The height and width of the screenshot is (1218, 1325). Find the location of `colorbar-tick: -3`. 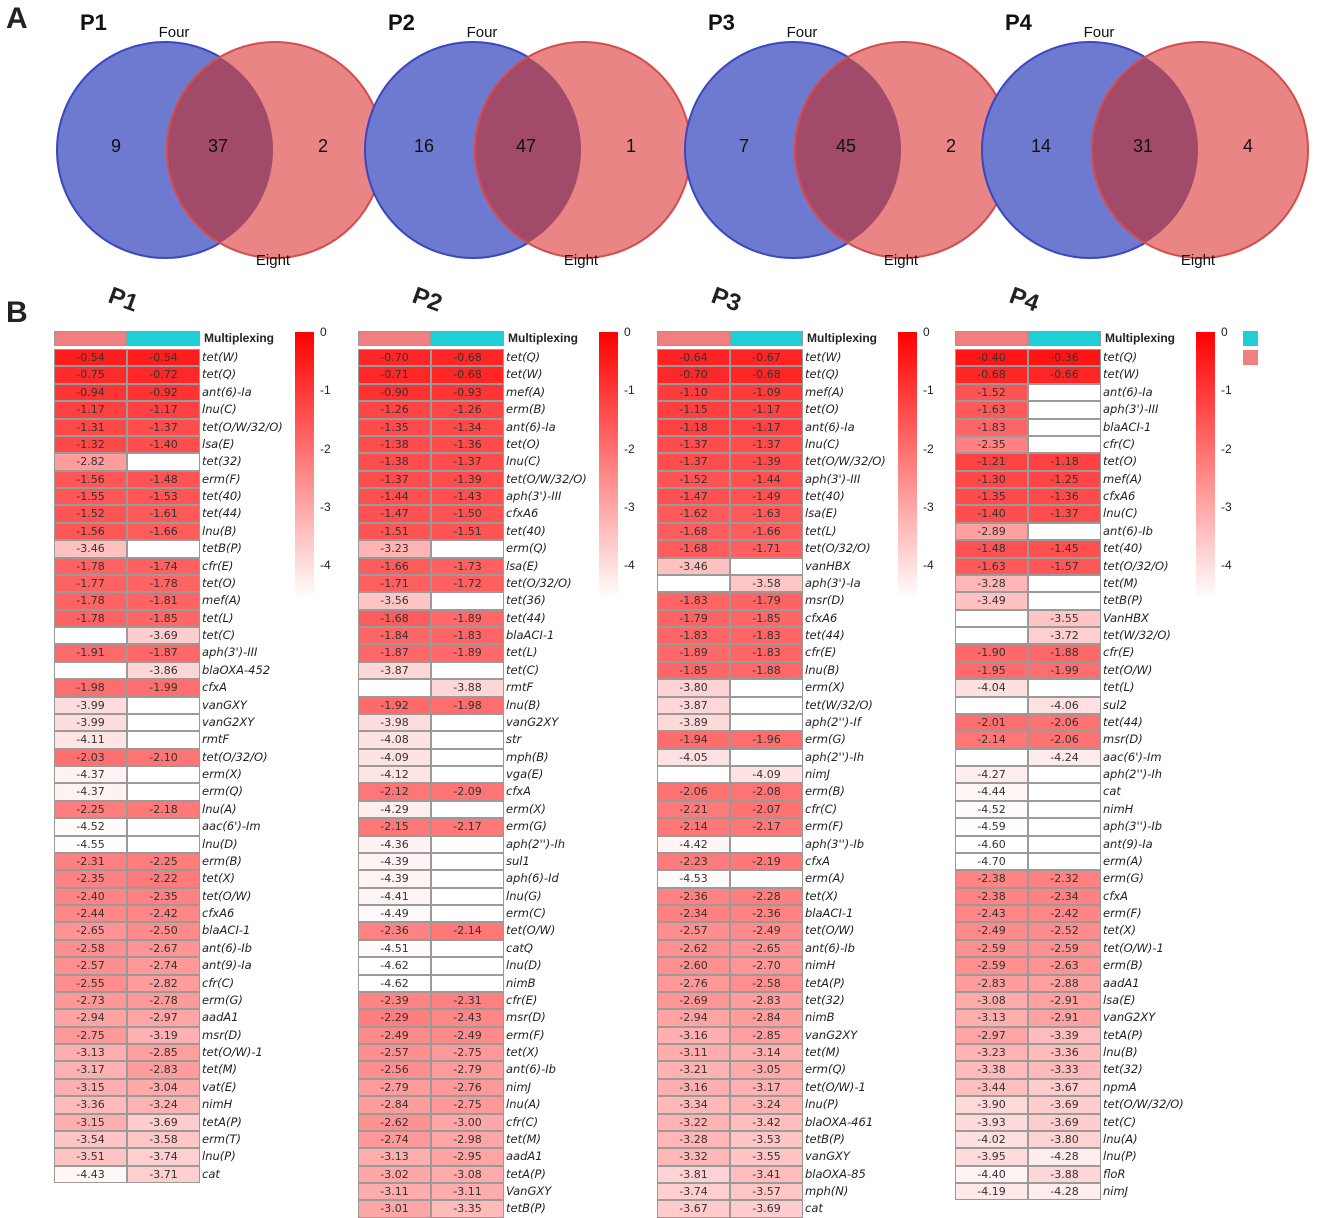

colorbar-tick: -3 is located at coordinates (928, 506).